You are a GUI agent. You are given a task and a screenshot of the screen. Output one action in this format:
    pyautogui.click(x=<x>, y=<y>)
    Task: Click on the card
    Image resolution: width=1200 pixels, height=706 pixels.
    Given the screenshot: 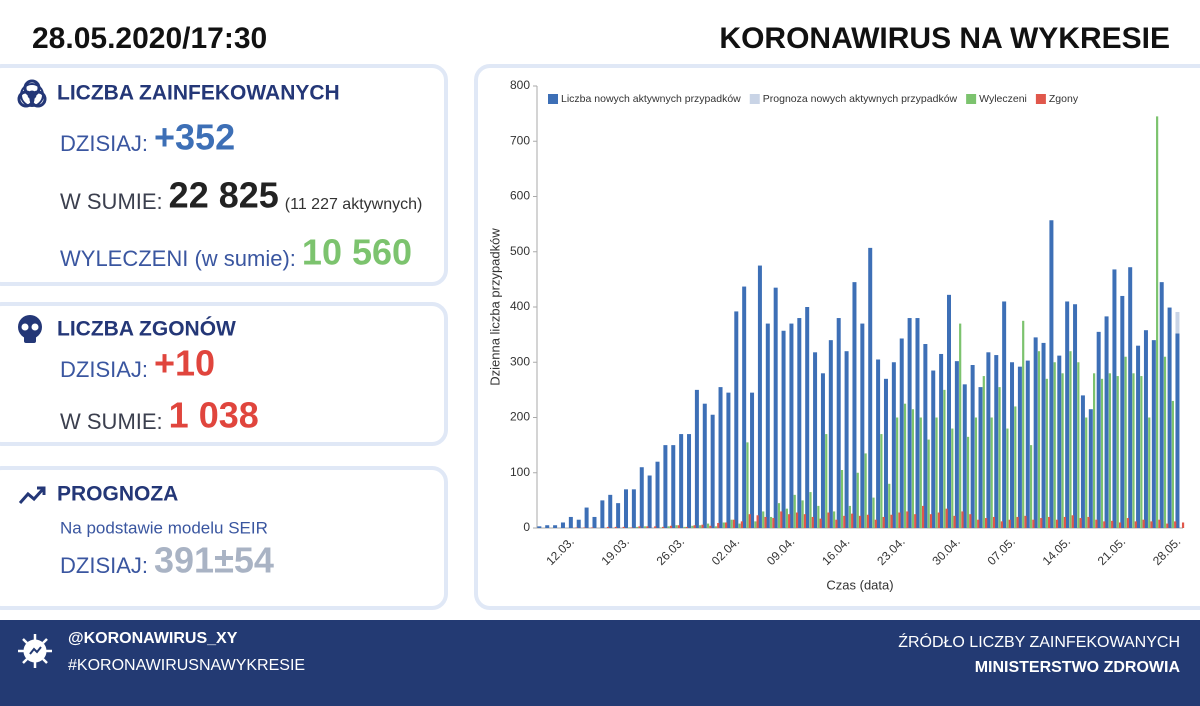 What is the action you would take?
    pyautogui.click(x=224, y=175)
    